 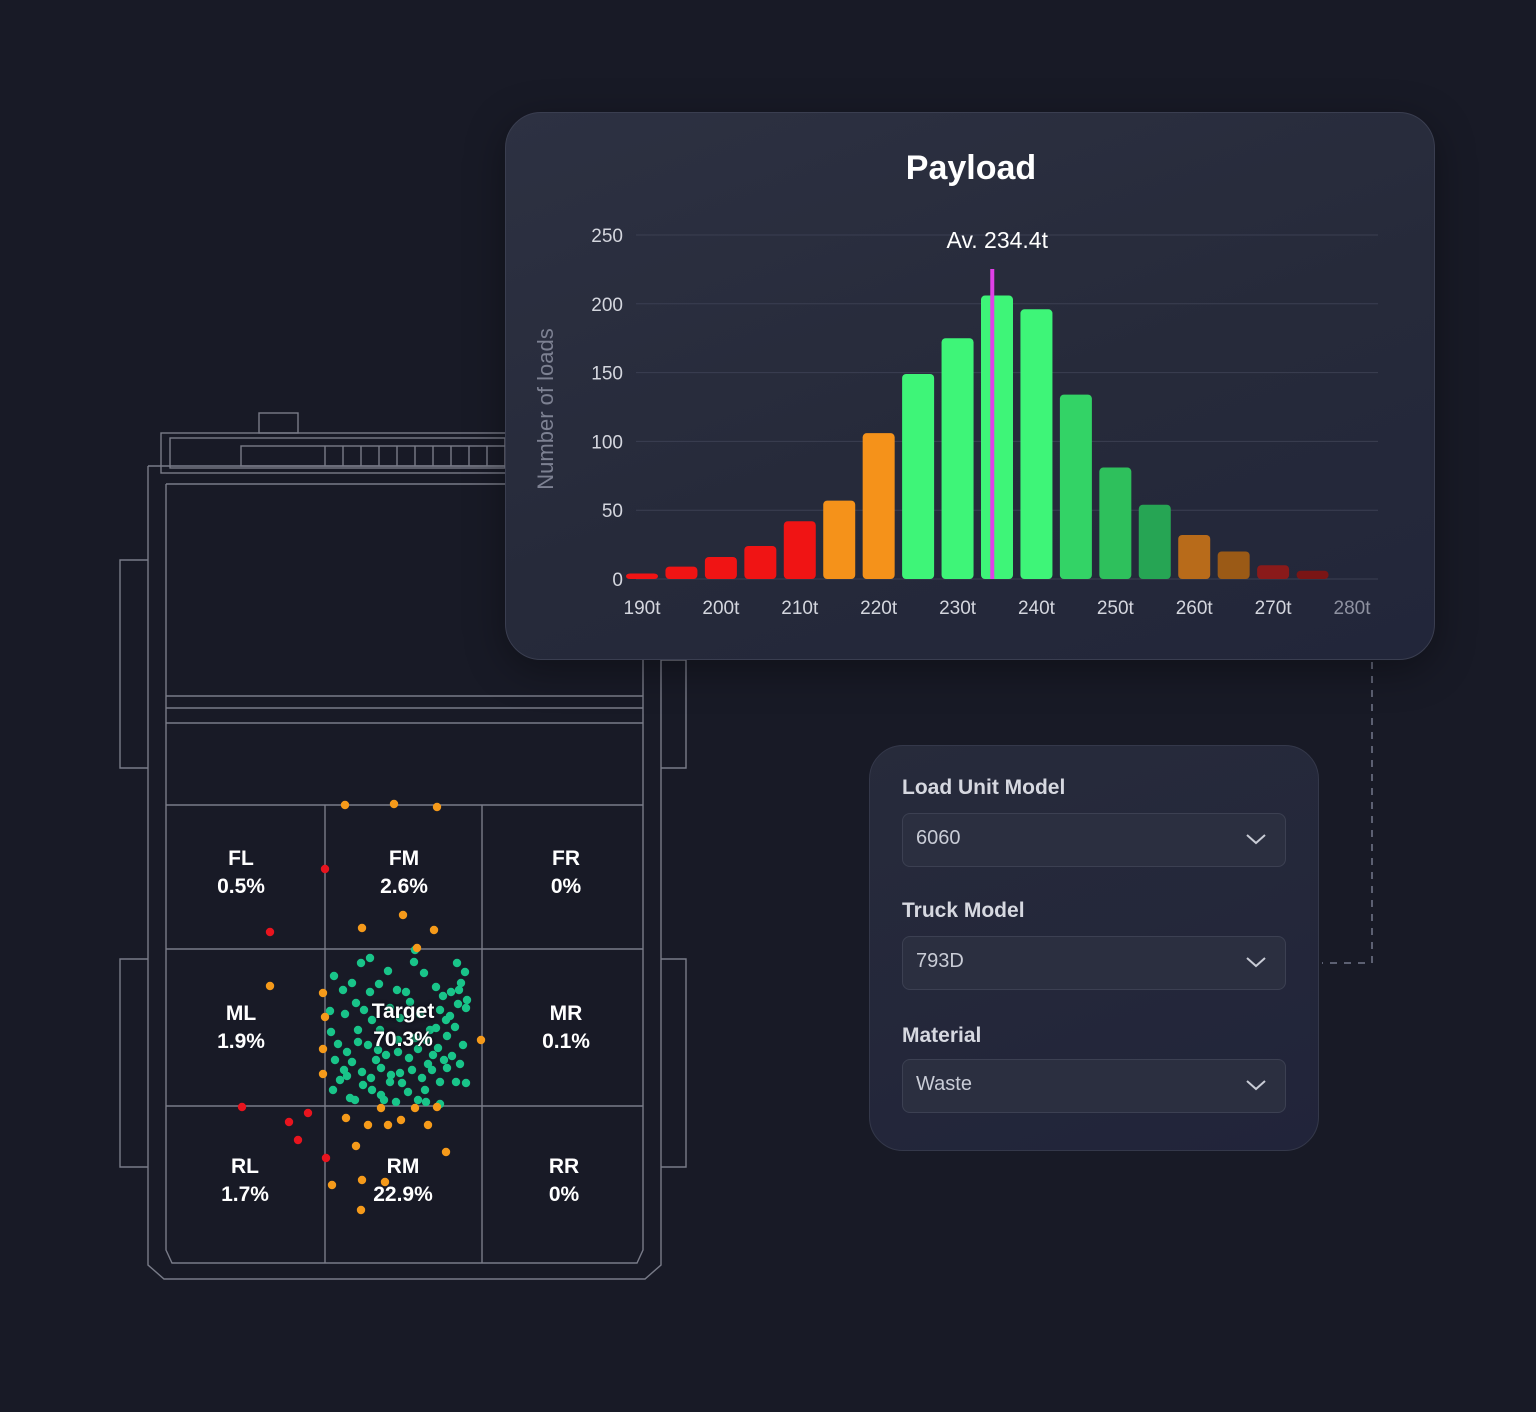 I want to click on zone-percent: 0.5%, so click(x=241, y=886).